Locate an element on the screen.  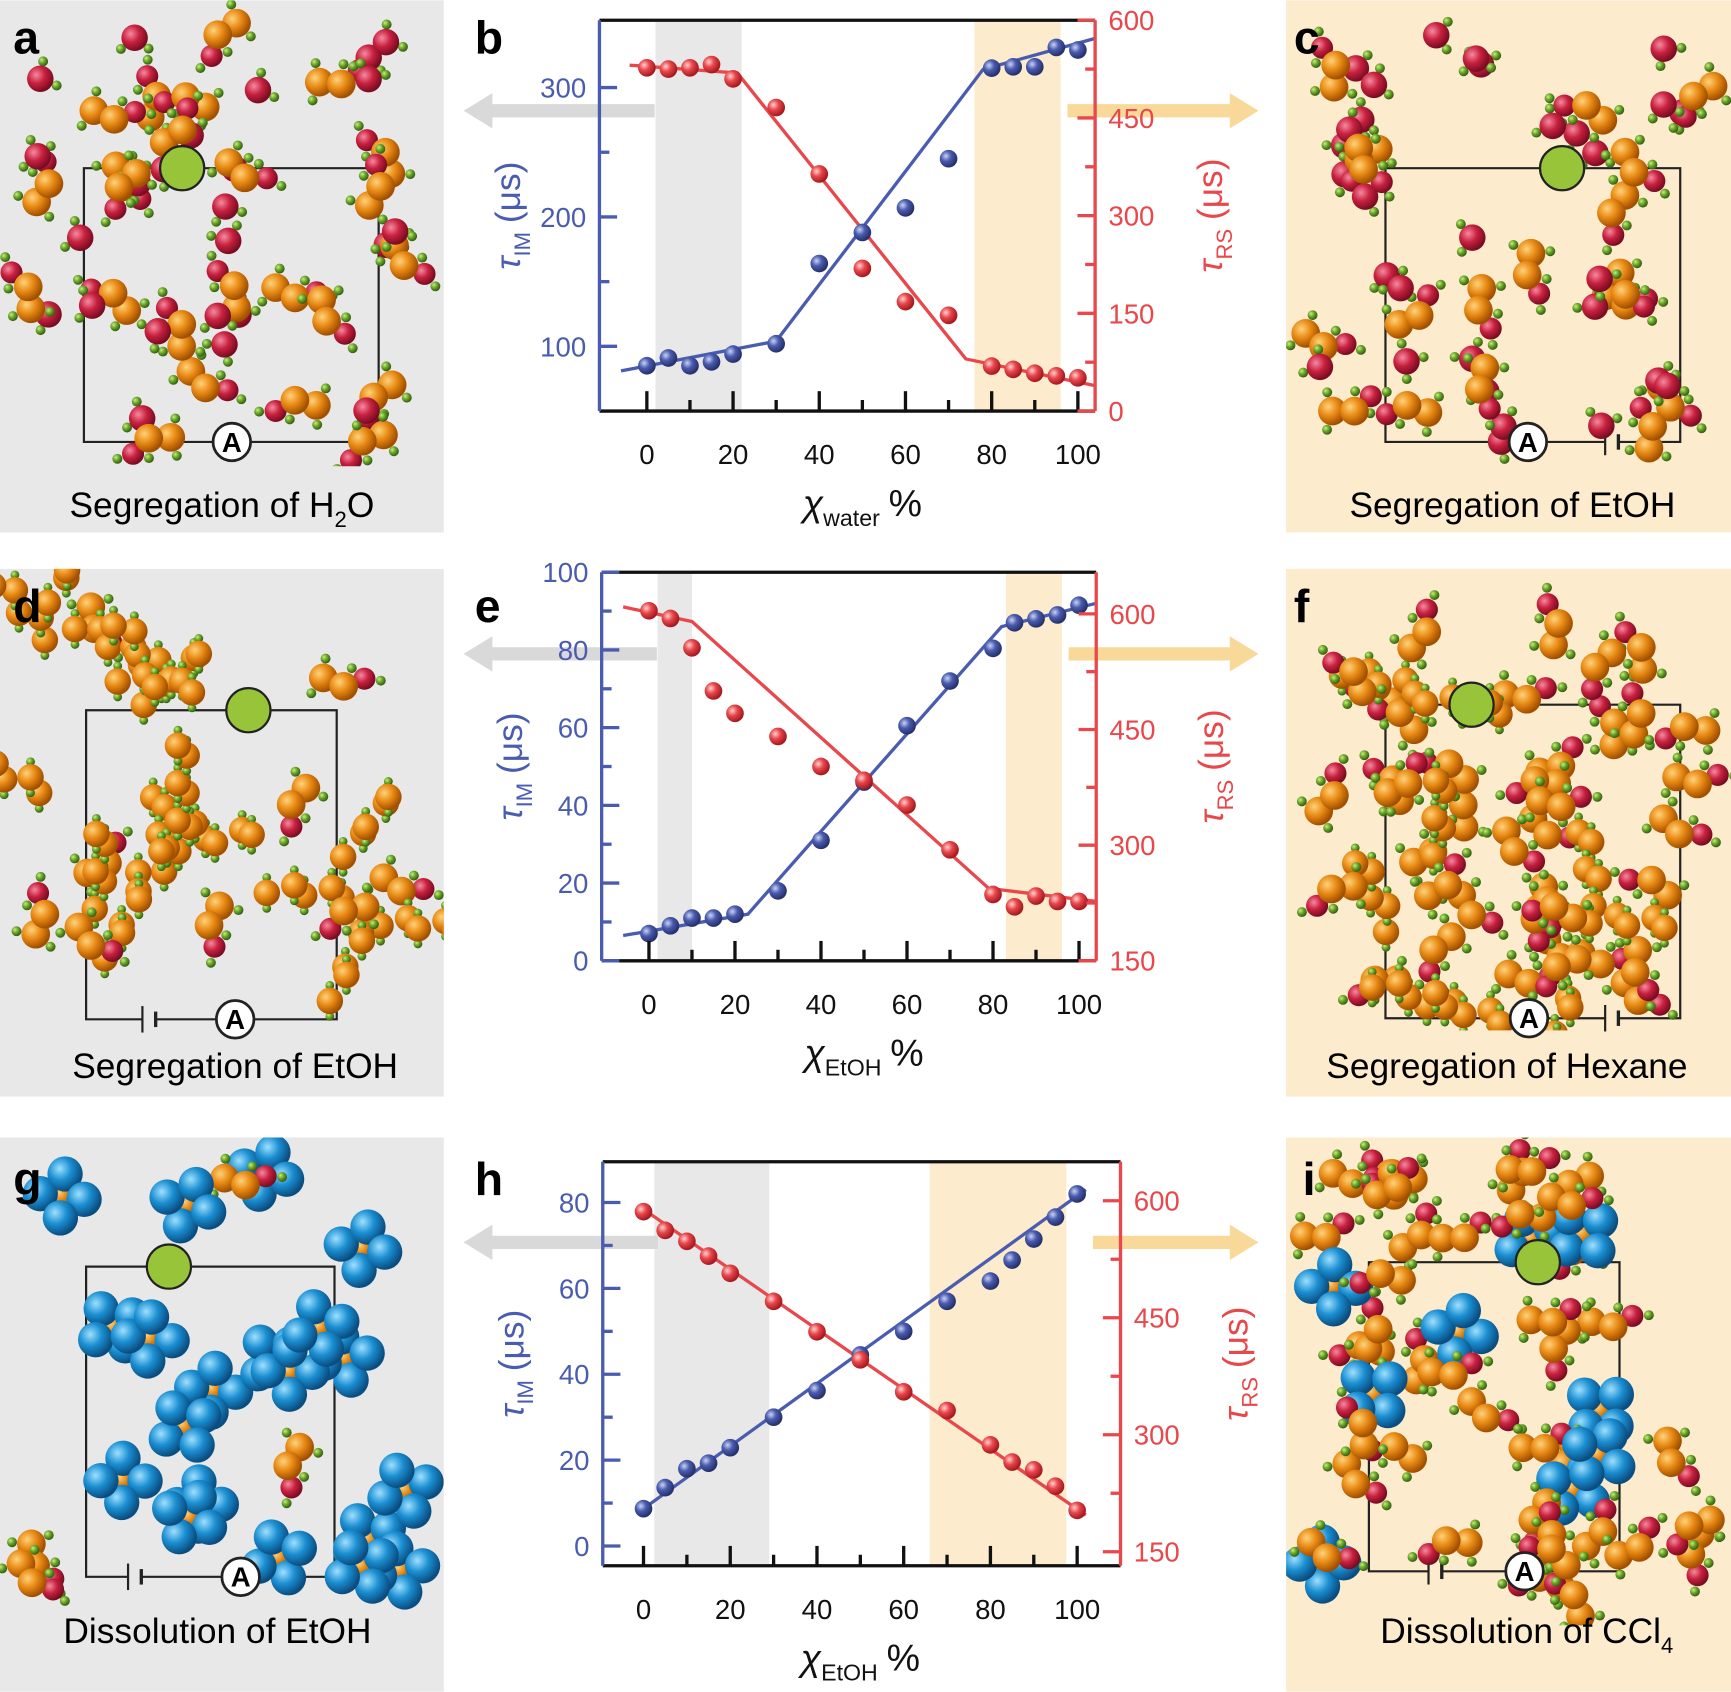
y-axis-label-tail: (μs) is located at coordinates (508, 193).